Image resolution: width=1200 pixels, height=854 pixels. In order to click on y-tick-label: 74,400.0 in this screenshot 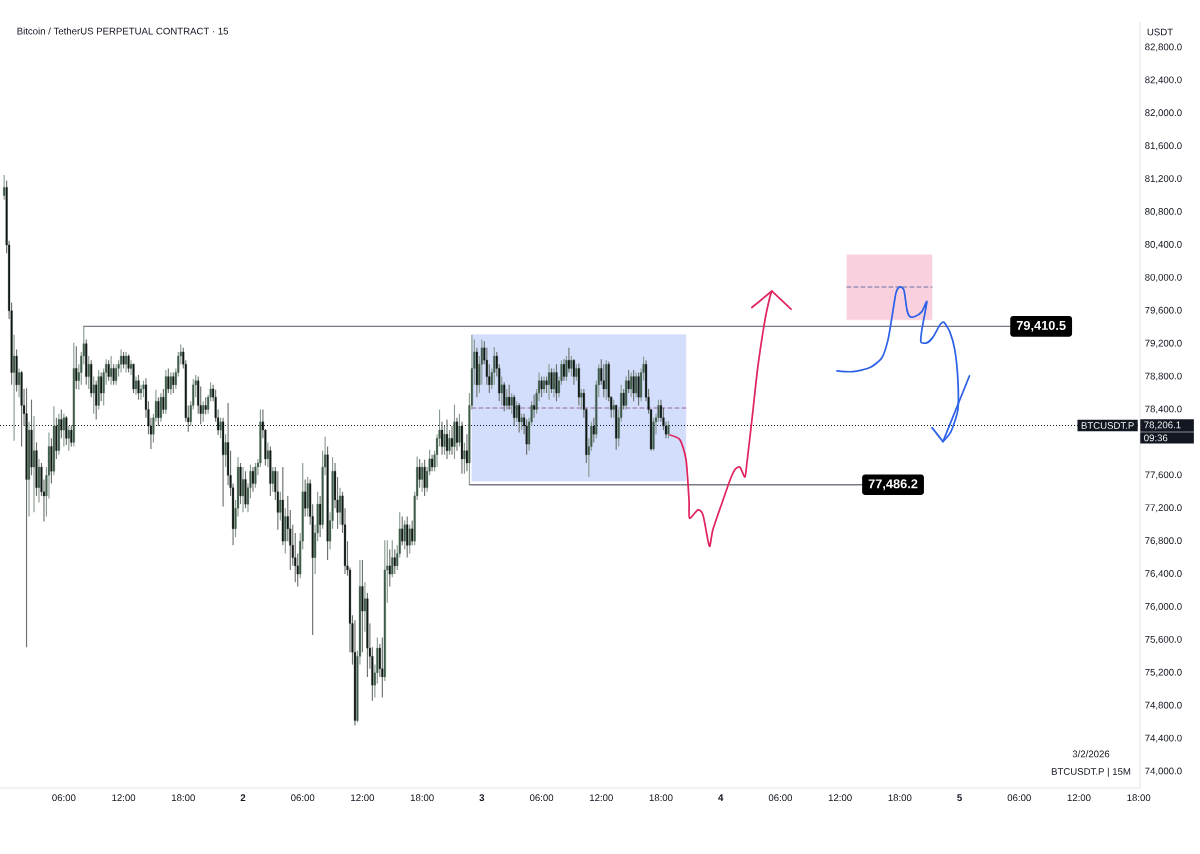, I will do `click(1163, 738)`.